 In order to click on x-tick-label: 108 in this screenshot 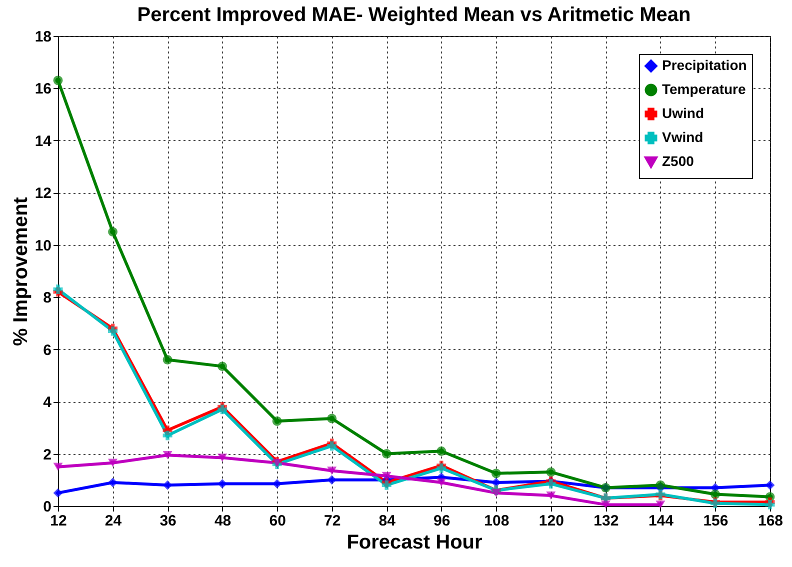, I will do `click(497, 521)`.